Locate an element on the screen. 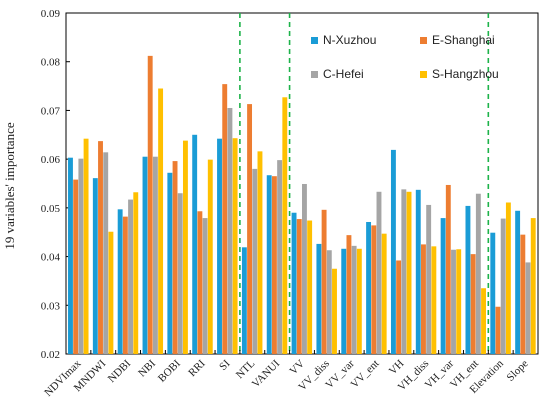 The image size is (550, 412). bar-e-shanghai-mndwi is located at coordinates (100, 247).